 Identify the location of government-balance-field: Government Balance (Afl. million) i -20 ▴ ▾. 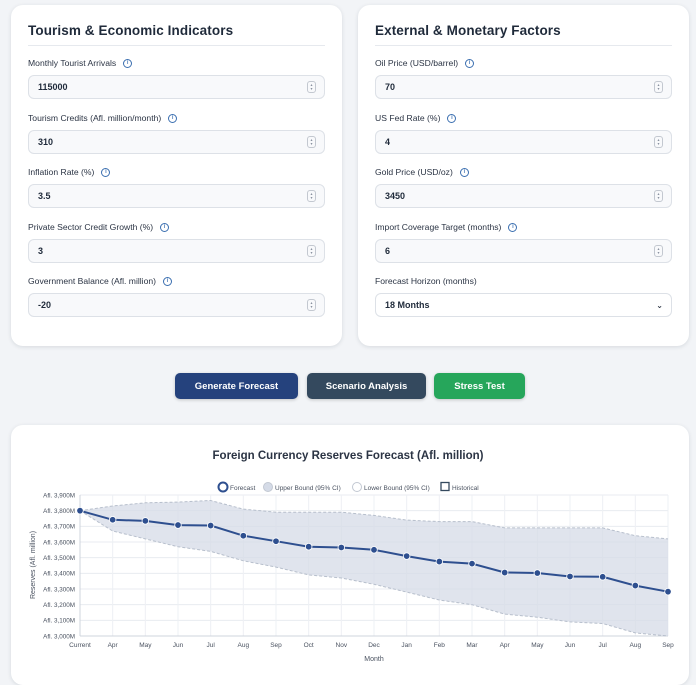
(176, 295).